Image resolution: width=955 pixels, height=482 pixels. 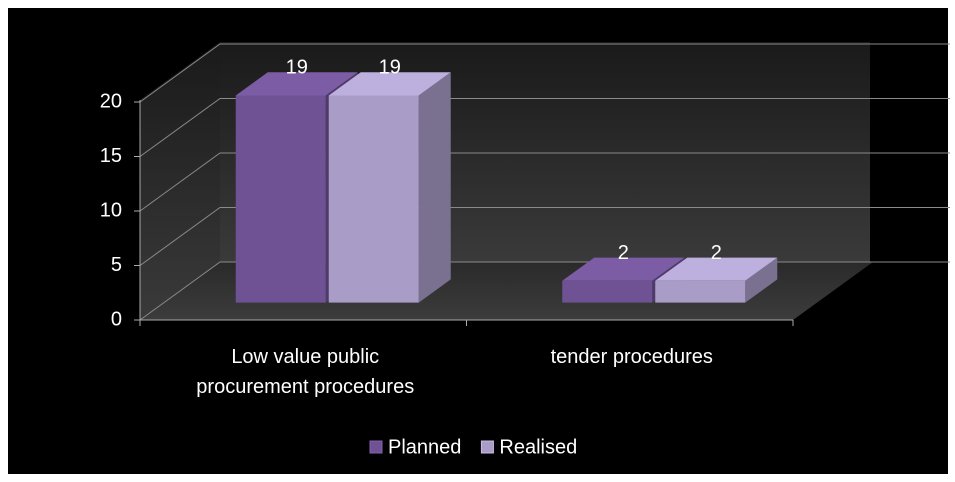 I want to click on legend-label: Realised, so click(x=538, y=447).